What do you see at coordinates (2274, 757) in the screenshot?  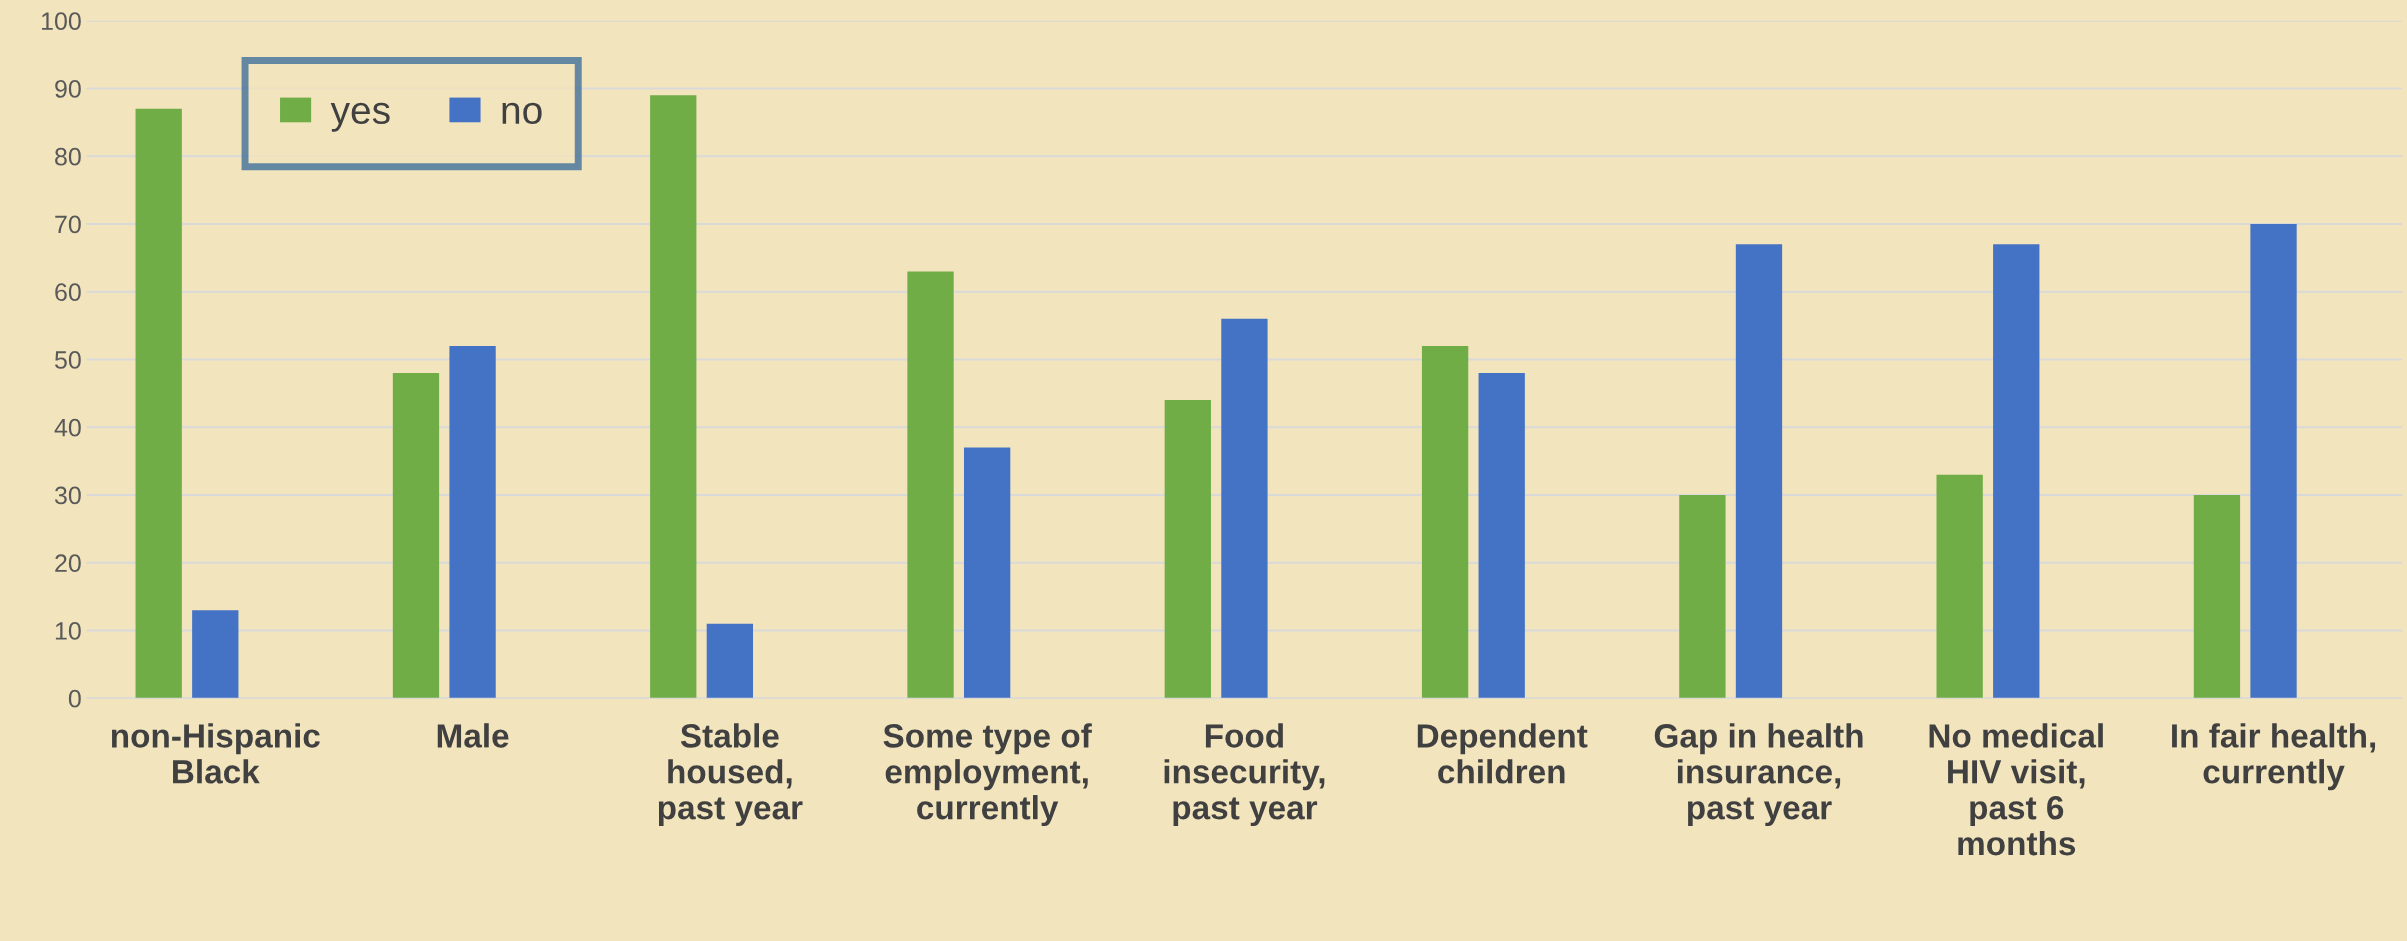 I see `x-tick-label: In fair health, currently` at bounding box center [2274, 757].